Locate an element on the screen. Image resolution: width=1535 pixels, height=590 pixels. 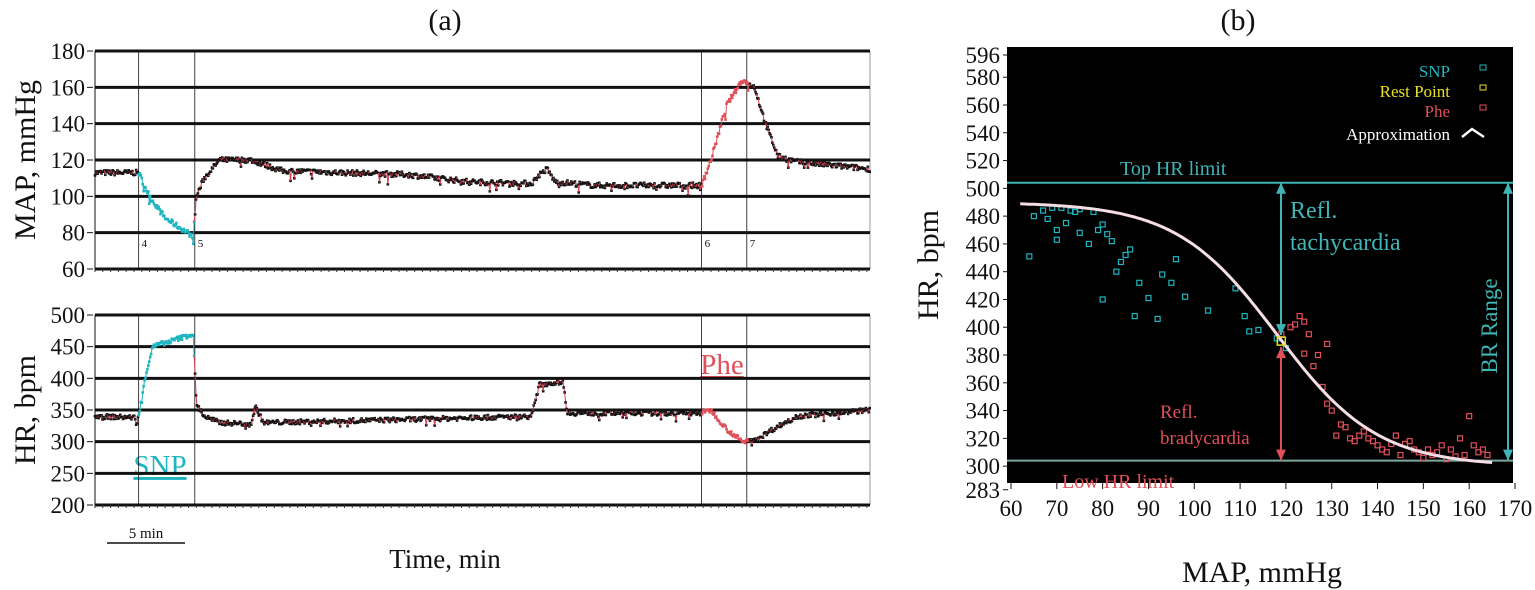
snp-annotation: SNP is located at coordinates (159, 466).